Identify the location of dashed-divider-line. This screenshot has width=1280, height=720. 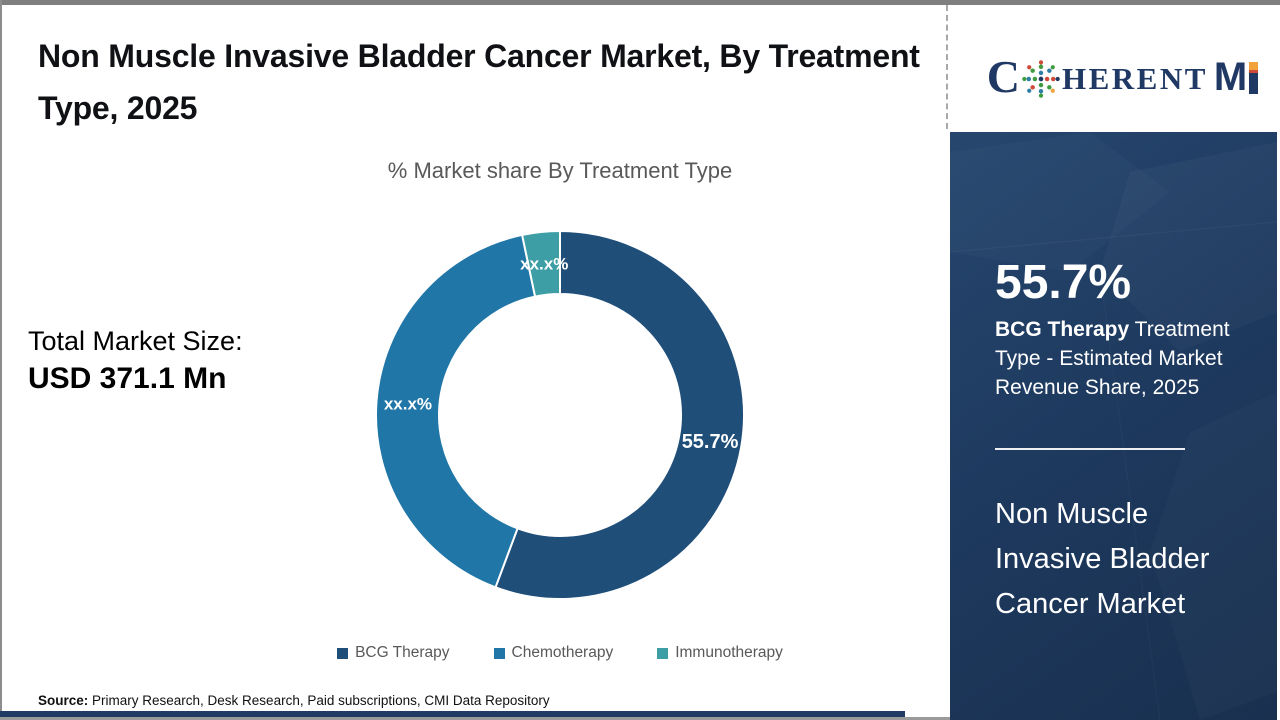
(947, 67).